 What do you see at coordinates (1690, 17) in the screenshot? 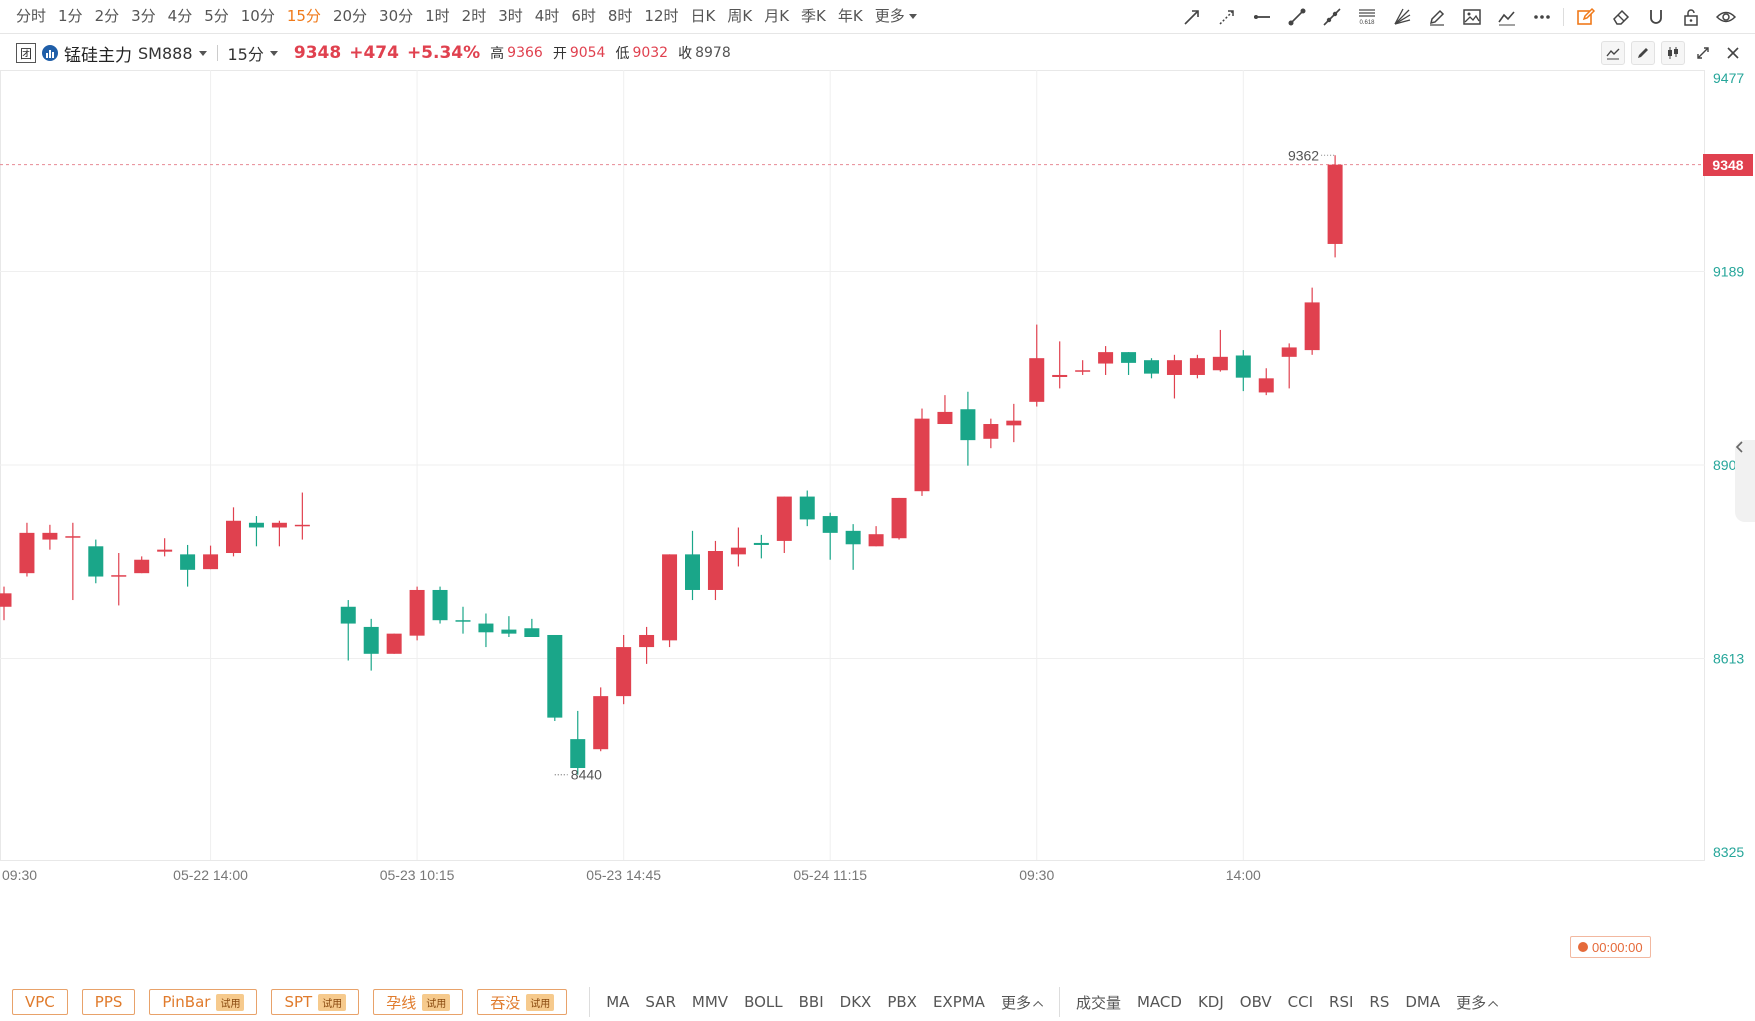
I see `lock-icon` at bounding box center [1690, 17].